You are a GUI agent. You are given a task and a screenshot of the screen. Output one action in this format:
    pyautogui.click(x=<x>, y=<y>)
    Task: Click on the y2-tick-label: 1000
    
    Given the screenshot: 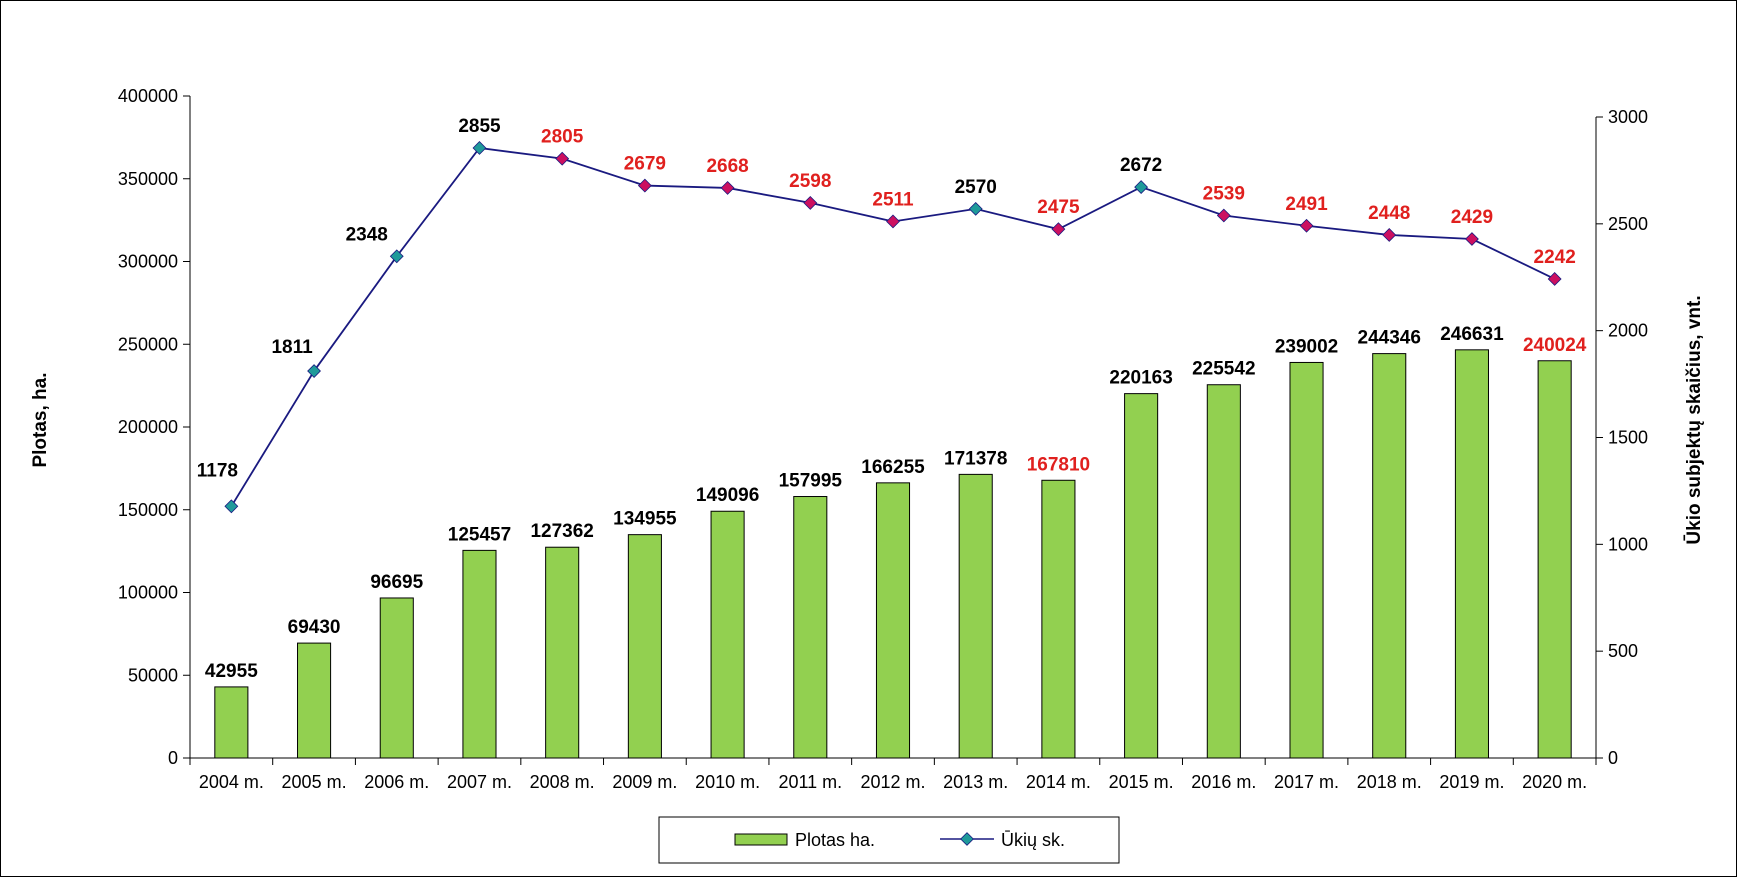 What is the action you would take?
    pyautogui.click(x=1628, y=544)
    